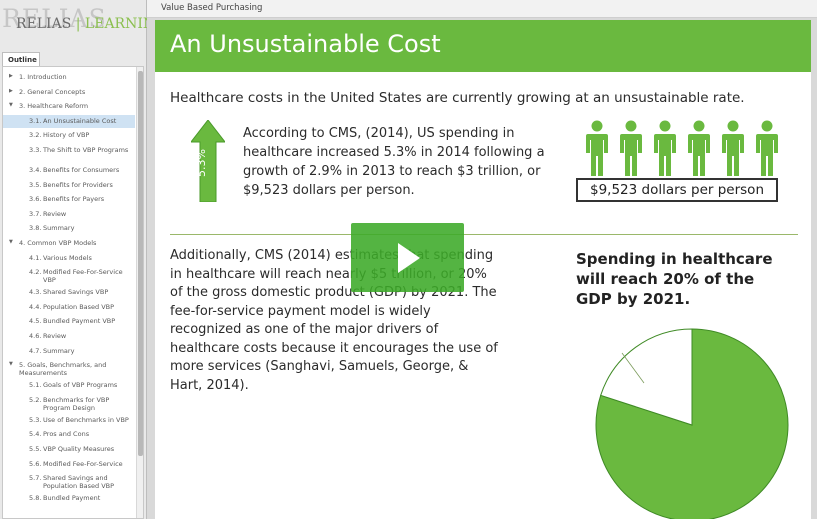  I want to click on outline-section-label: 1. Introduction, so click(43, 77).